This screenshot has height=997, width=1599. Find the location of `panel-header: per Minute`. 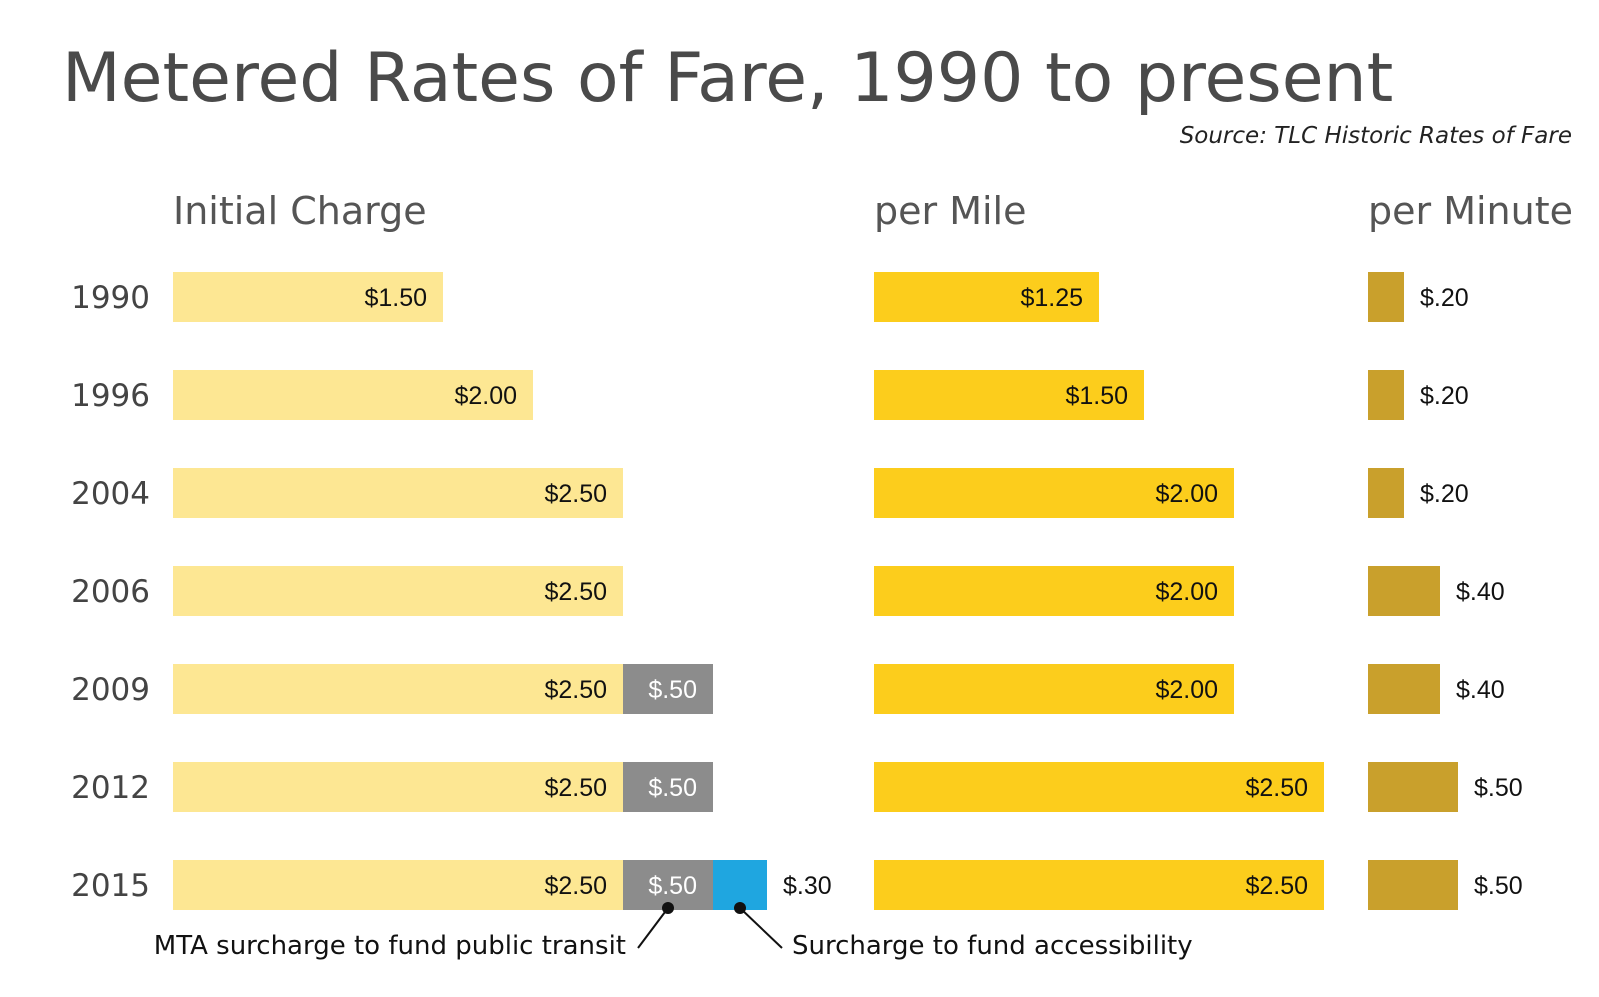

panel-header: per Minute is located at coordinates (1470, 211).